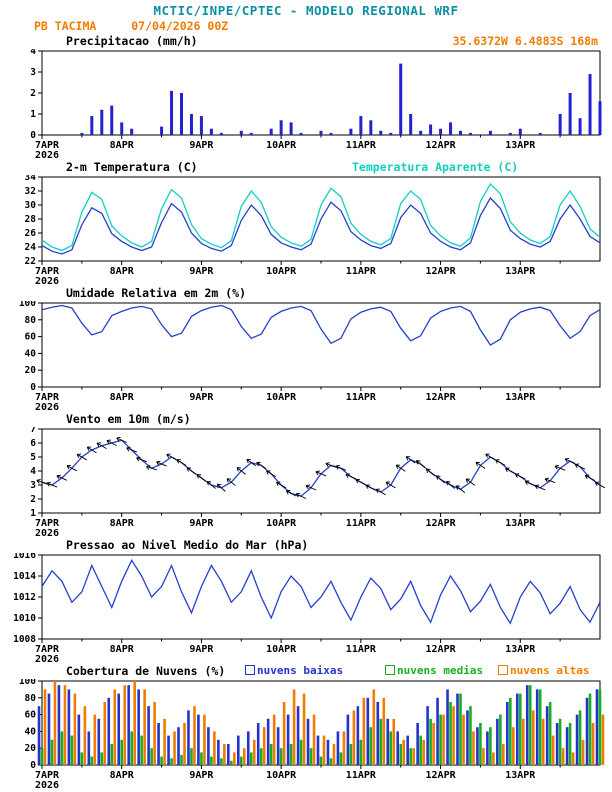 This screenshot has width=612, height=792. What do you see at coordinates (306, 26) in the screenshot?
I see `station-line: PB TACIMA 07/04/2026 00Z` at bounding box center [306, 26].